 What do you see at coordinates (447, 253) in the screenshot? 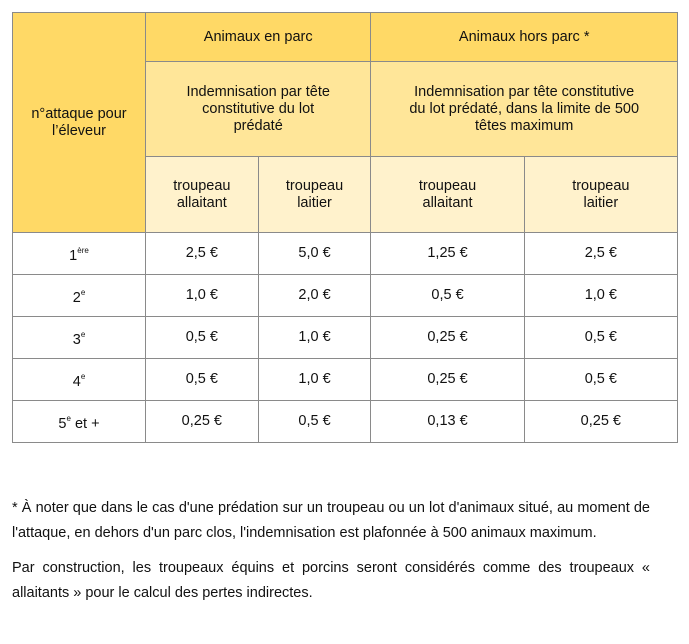
I see `amount-cell: 1,25 €` at bounding box center [447, 253].